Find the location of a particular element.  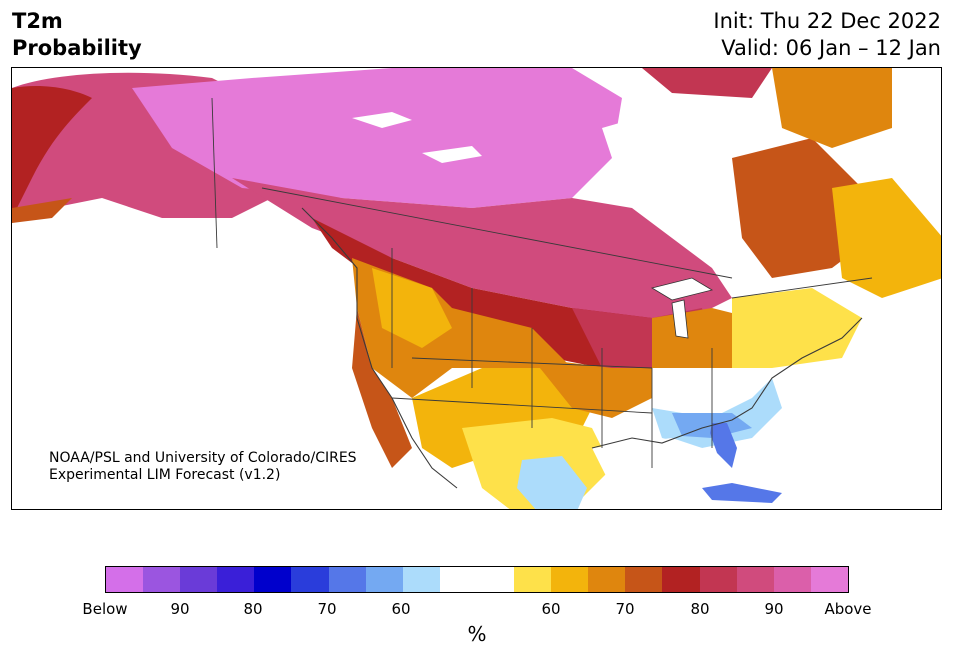

colorbar is located at coordinates (477, 579).